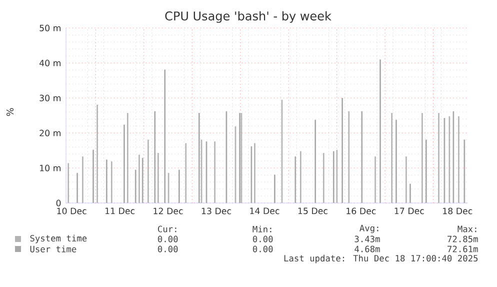  Describe the element at coordinates (409, 211) in the screenshot. I see `x-tick-label: 17 Dec` at that location.